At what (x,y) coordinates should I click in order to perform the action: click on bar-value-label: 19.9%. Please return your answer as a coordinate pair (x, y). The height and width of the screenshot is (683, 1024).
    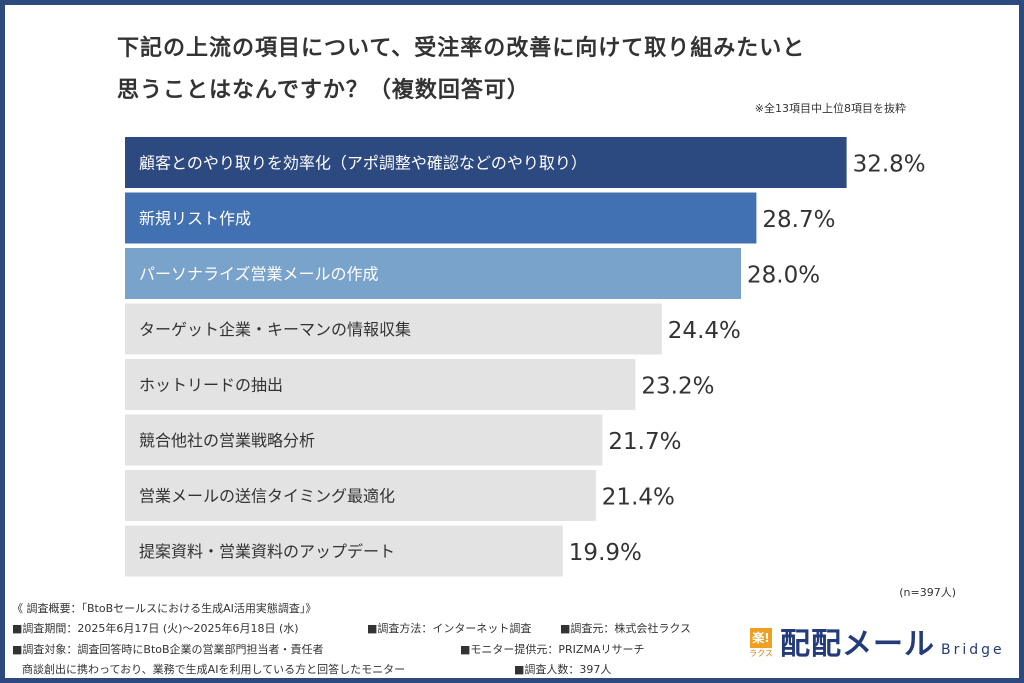
    Looking at the image, I should click on (605, 553).